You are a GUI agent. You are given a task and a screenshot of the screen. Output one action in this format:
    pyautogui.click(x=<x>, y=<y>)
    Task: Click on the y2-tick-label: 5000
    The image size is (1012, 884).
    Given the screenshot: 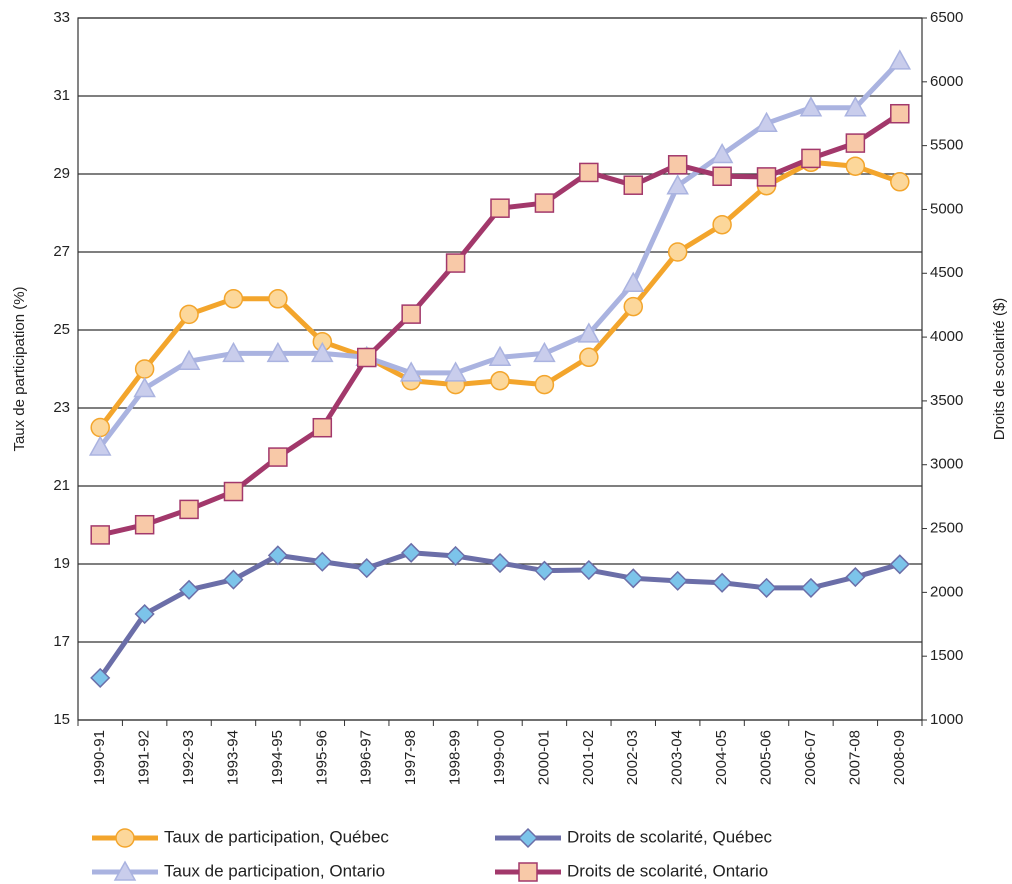 What is the action you would take?
    pyautogui.click(x=946, y=208)
    